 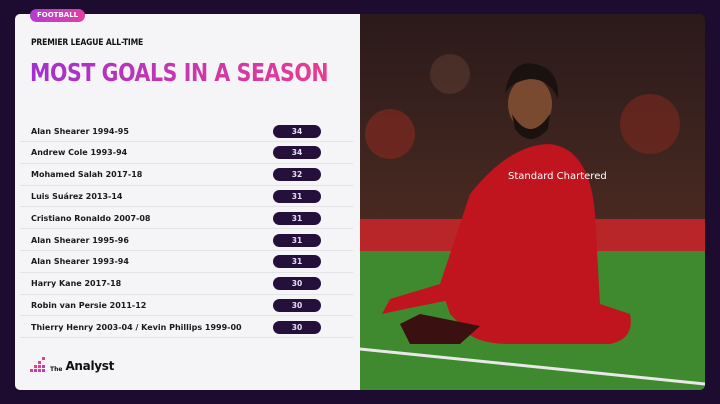 I want to click on category-tag: FOOTBALL, so click(x=58, y=15).